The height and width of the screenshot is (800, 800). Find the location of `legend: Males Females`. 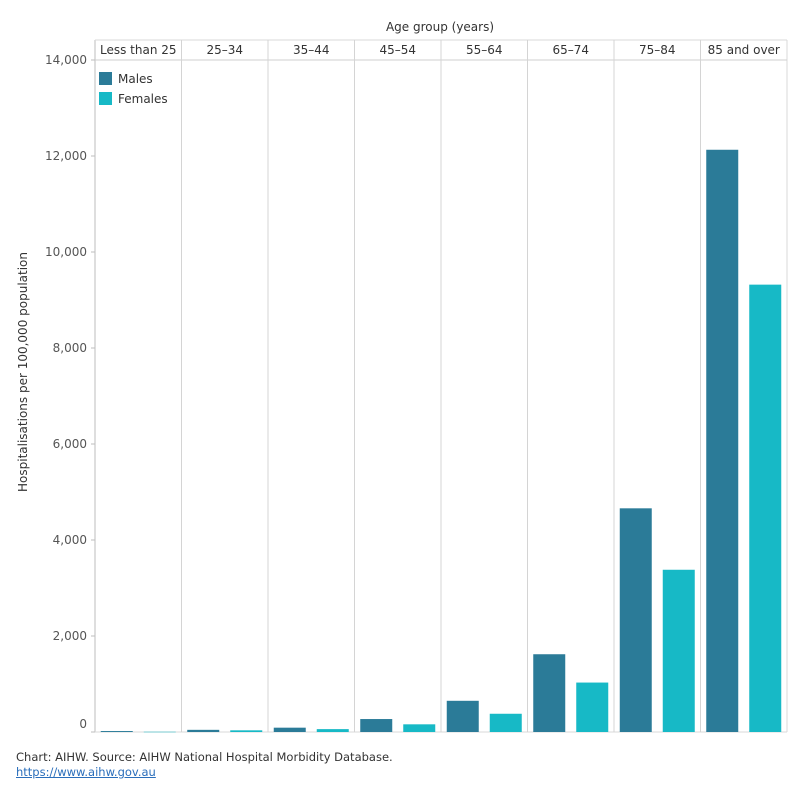

legend: Males Females is located at coordinates (133, 89).